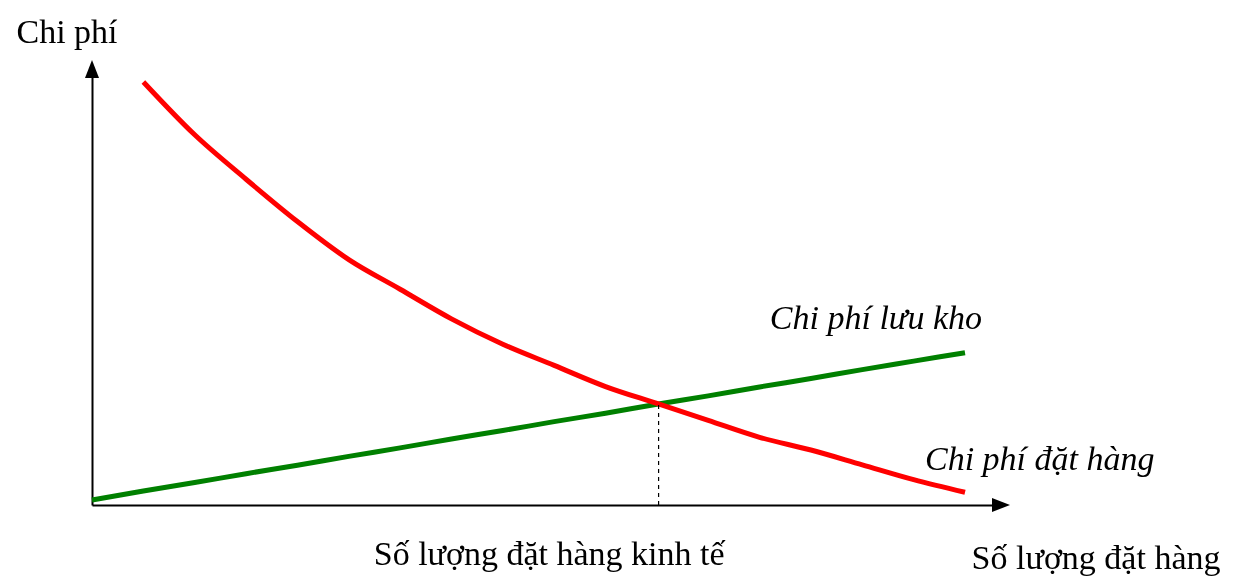  I want to click on x-axis-title: Số lượng đặt hàng, so click(1096, 557).